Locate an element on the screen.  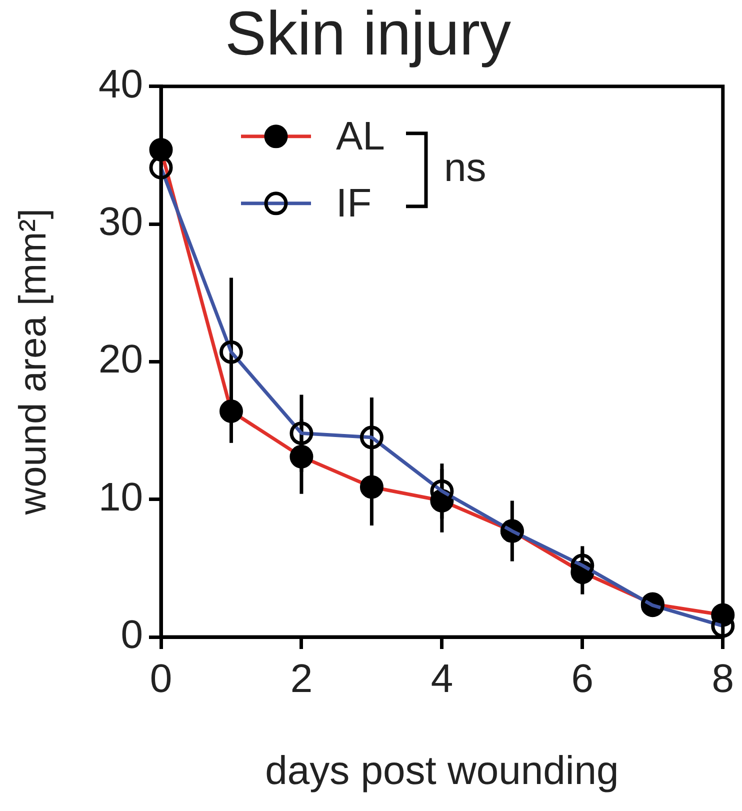
y-tick-label: 30 is located at coordinates (120, 222).